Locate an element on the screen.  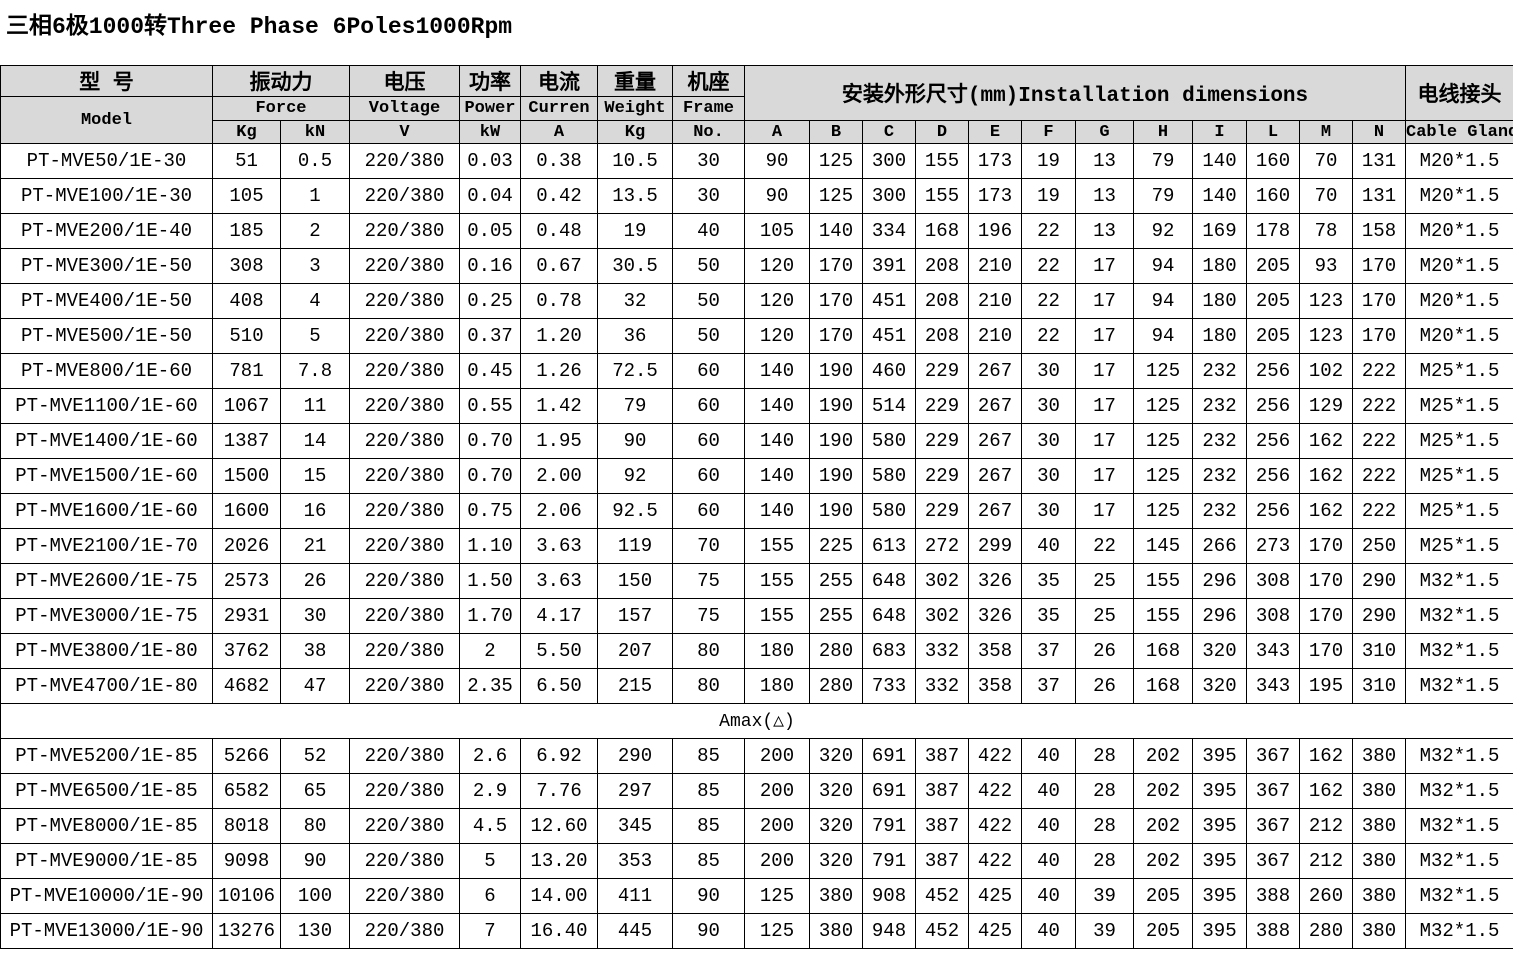
value-cell: 190 is located at coordinates (836, 511).